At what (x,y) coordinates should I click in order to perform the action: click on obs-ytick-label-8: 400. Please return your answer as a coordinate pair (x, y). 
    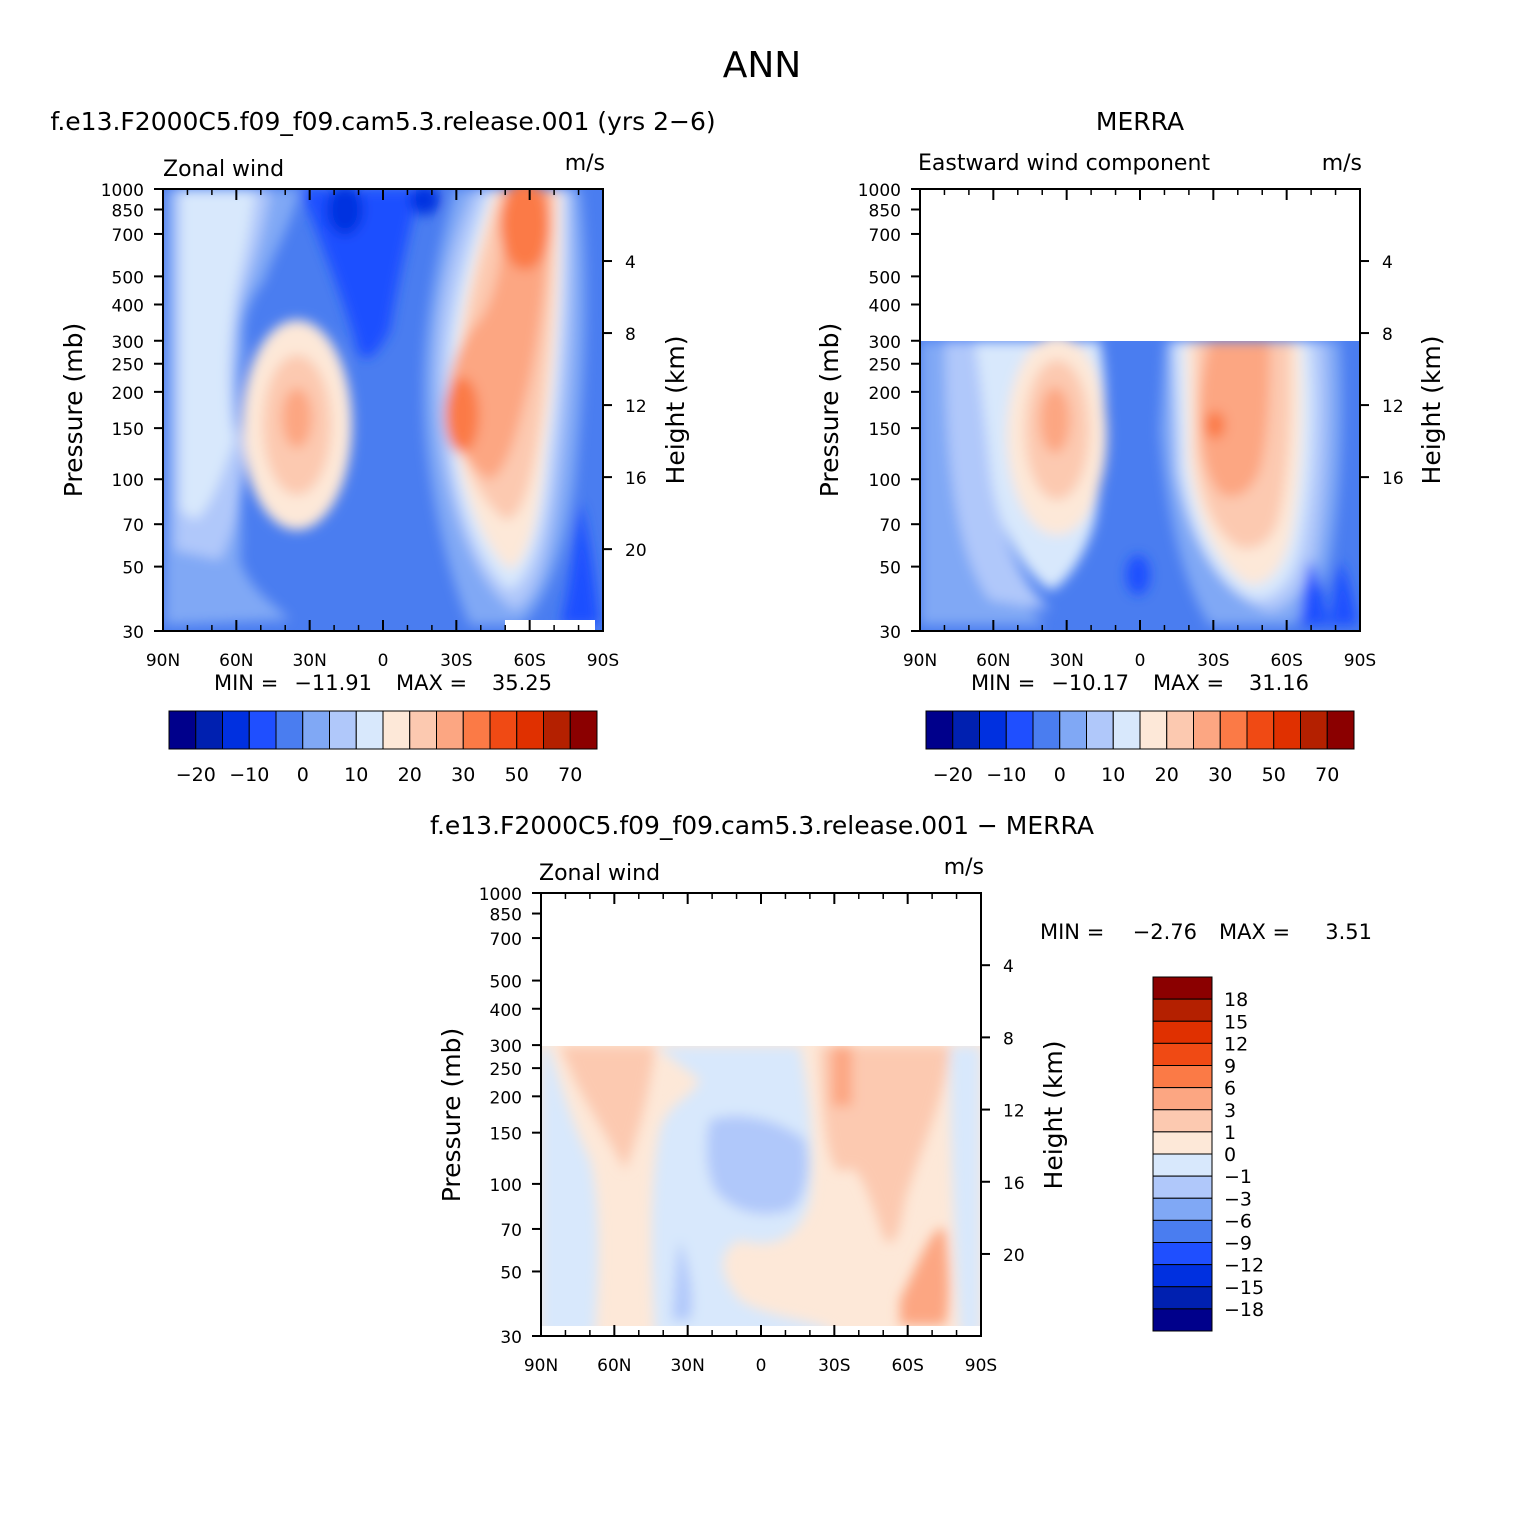
    Looking at the image, I should click on (885, 306).